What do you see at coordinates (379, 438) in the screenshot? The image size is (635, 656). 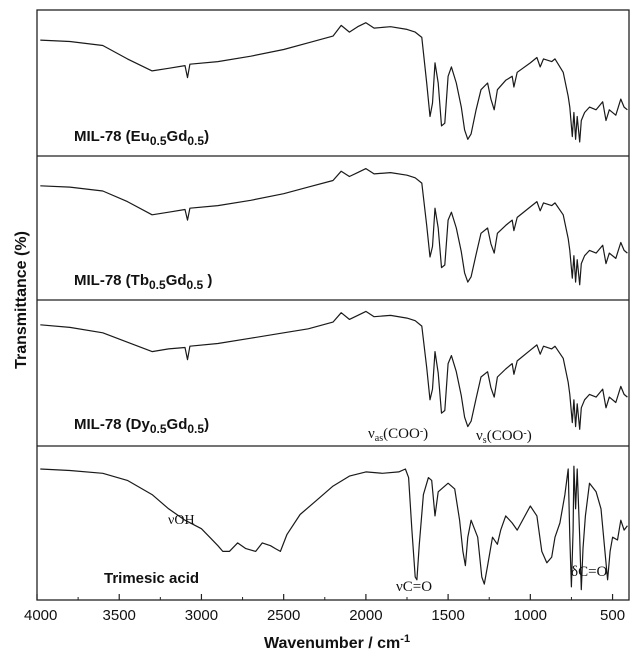 I see `annotation-part: as` at bounding box center [379, 438].